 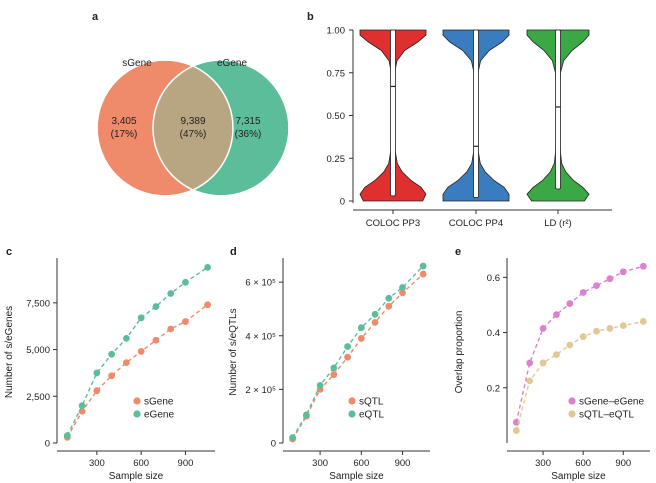 I want to click on y-axis-label: Overlap proportion, so click(x=459, y=352).